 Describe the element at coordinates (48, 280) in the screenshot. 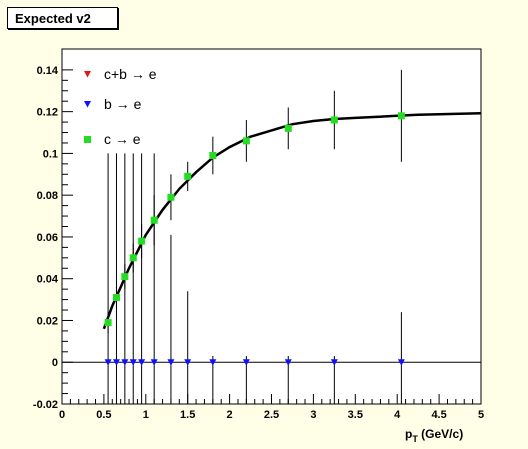

I see `y-tick-label: 0.04` at that location.